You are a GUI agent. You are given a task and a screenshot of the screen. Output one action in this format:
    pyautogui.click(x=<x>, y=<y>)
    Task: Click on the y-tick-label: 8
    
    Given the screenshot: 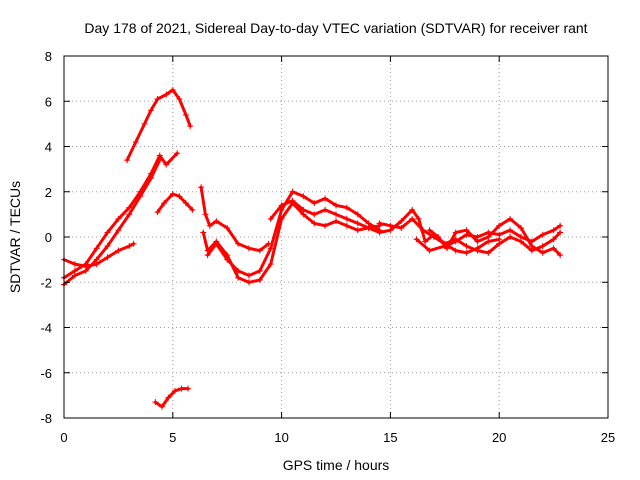 What is the action you would take?
    pyautogui.click(x=48, y=56)
    